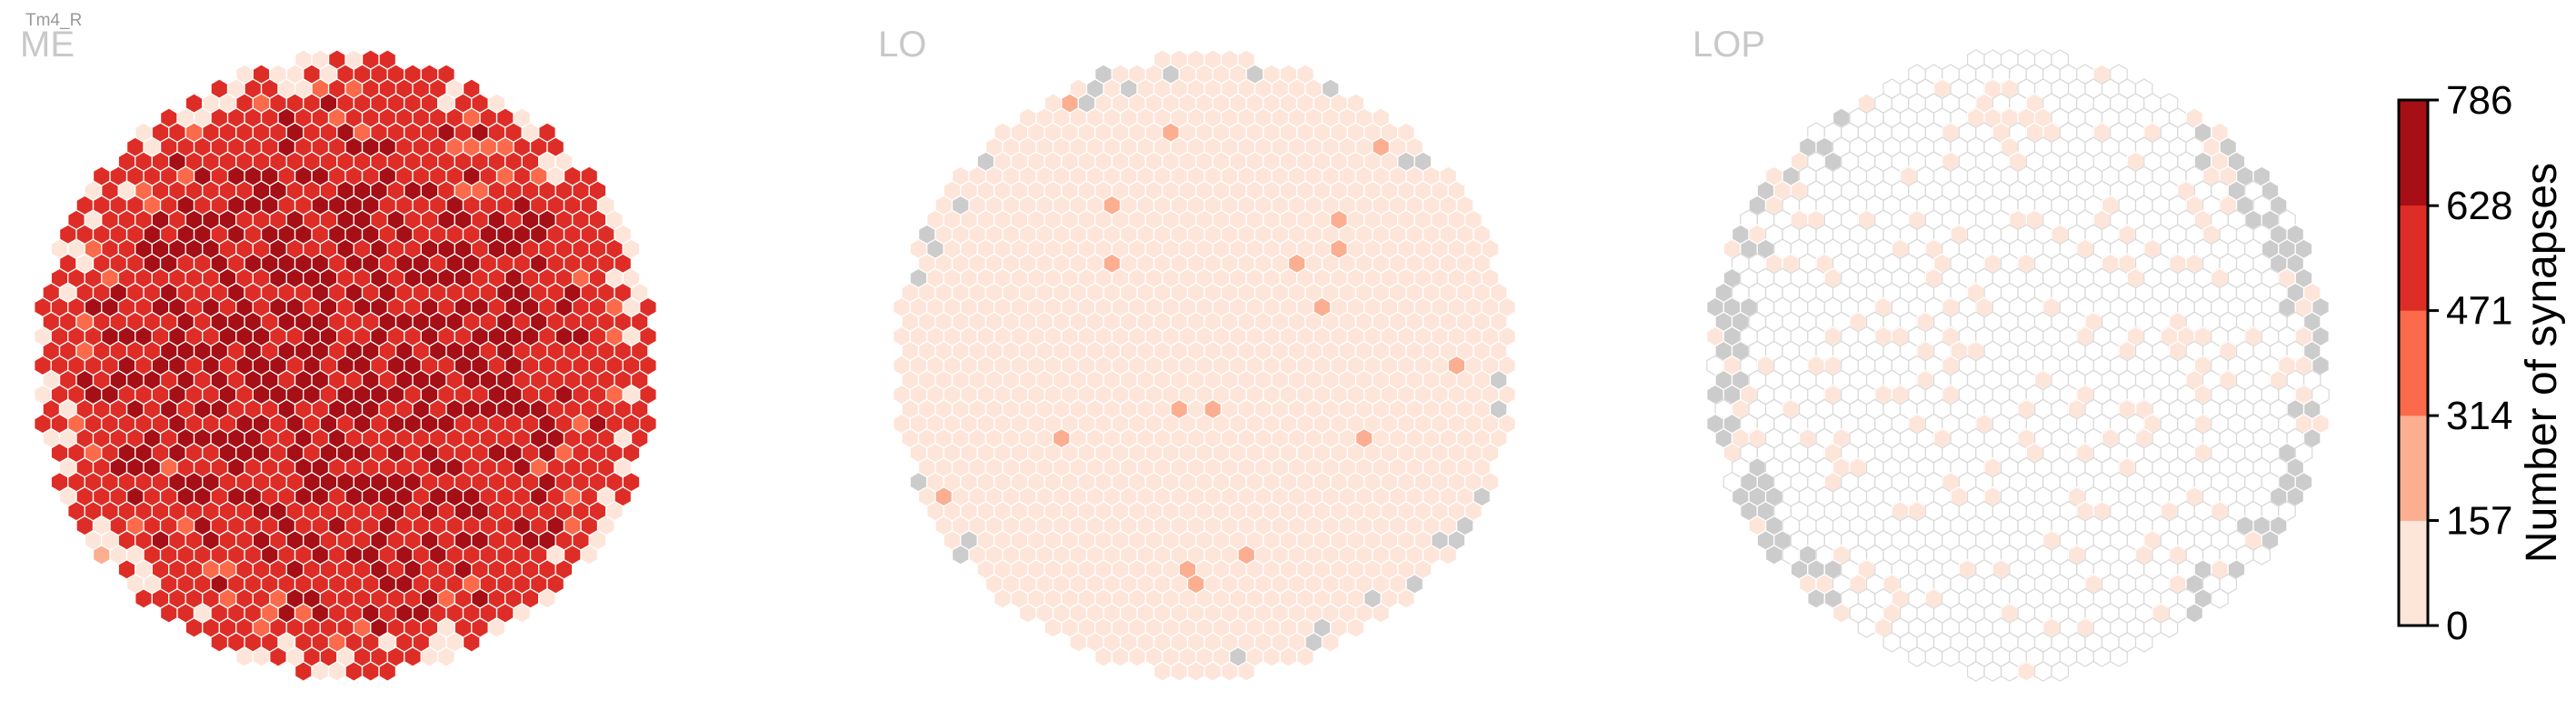 The width and height of the screenshot is (2576, 721). Describe the element at coordinates (2479, 416) in the screenshot. I see `colorbar-tick-label: 314` at that location.